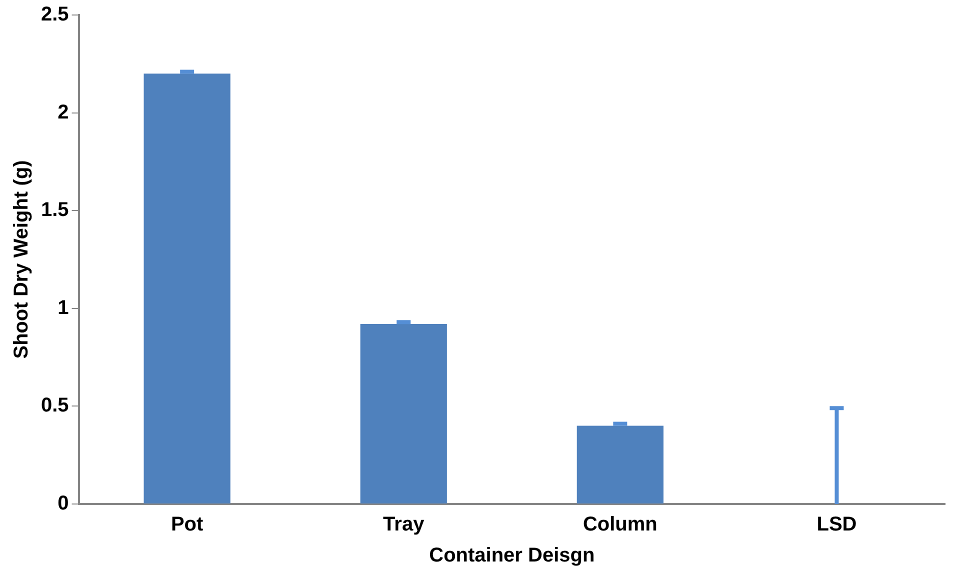  I want to click on x-tick-label: Column, so click(620, 525).